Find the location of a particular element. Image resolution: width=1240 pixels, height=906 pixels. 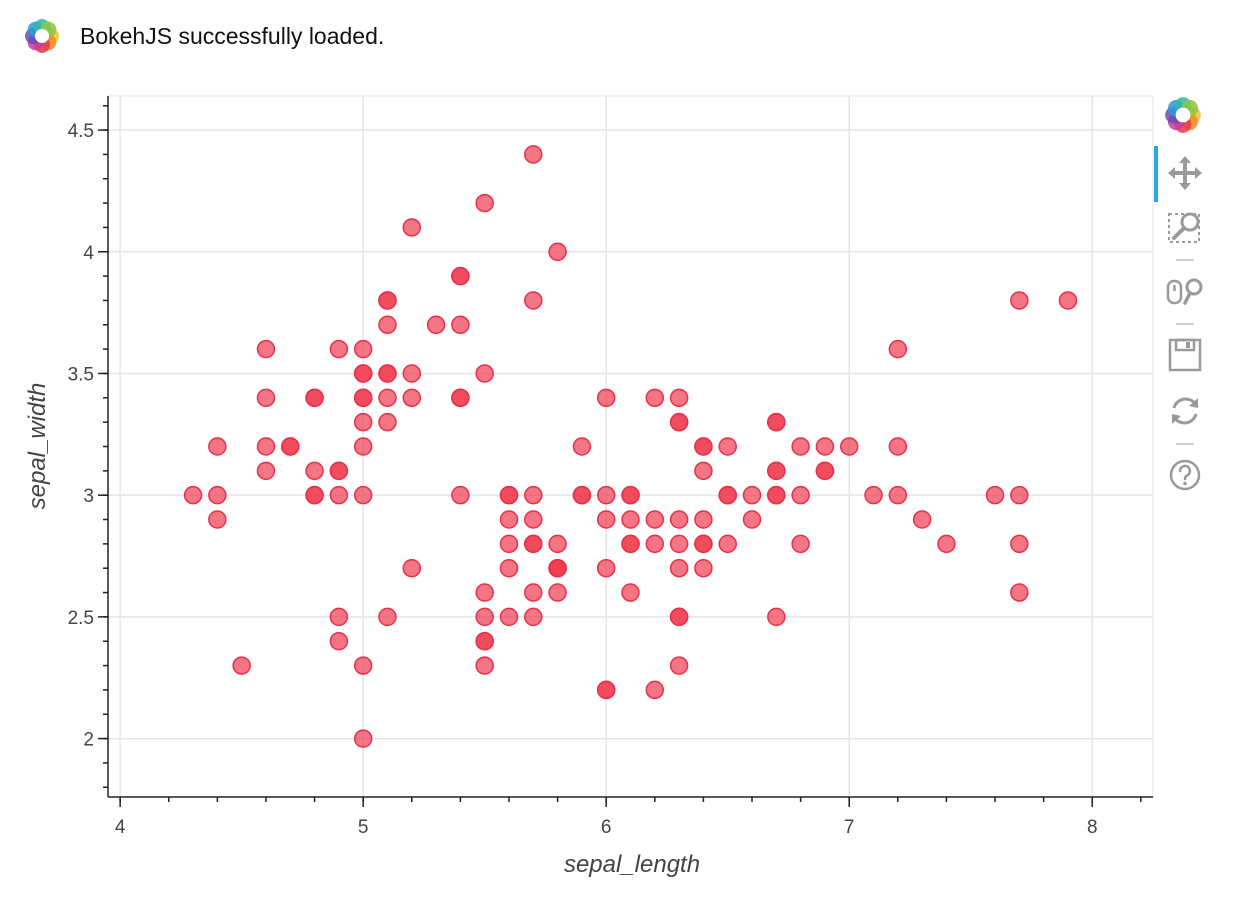

y-tick-label: 2.5 is located at coordinates (81, 618).